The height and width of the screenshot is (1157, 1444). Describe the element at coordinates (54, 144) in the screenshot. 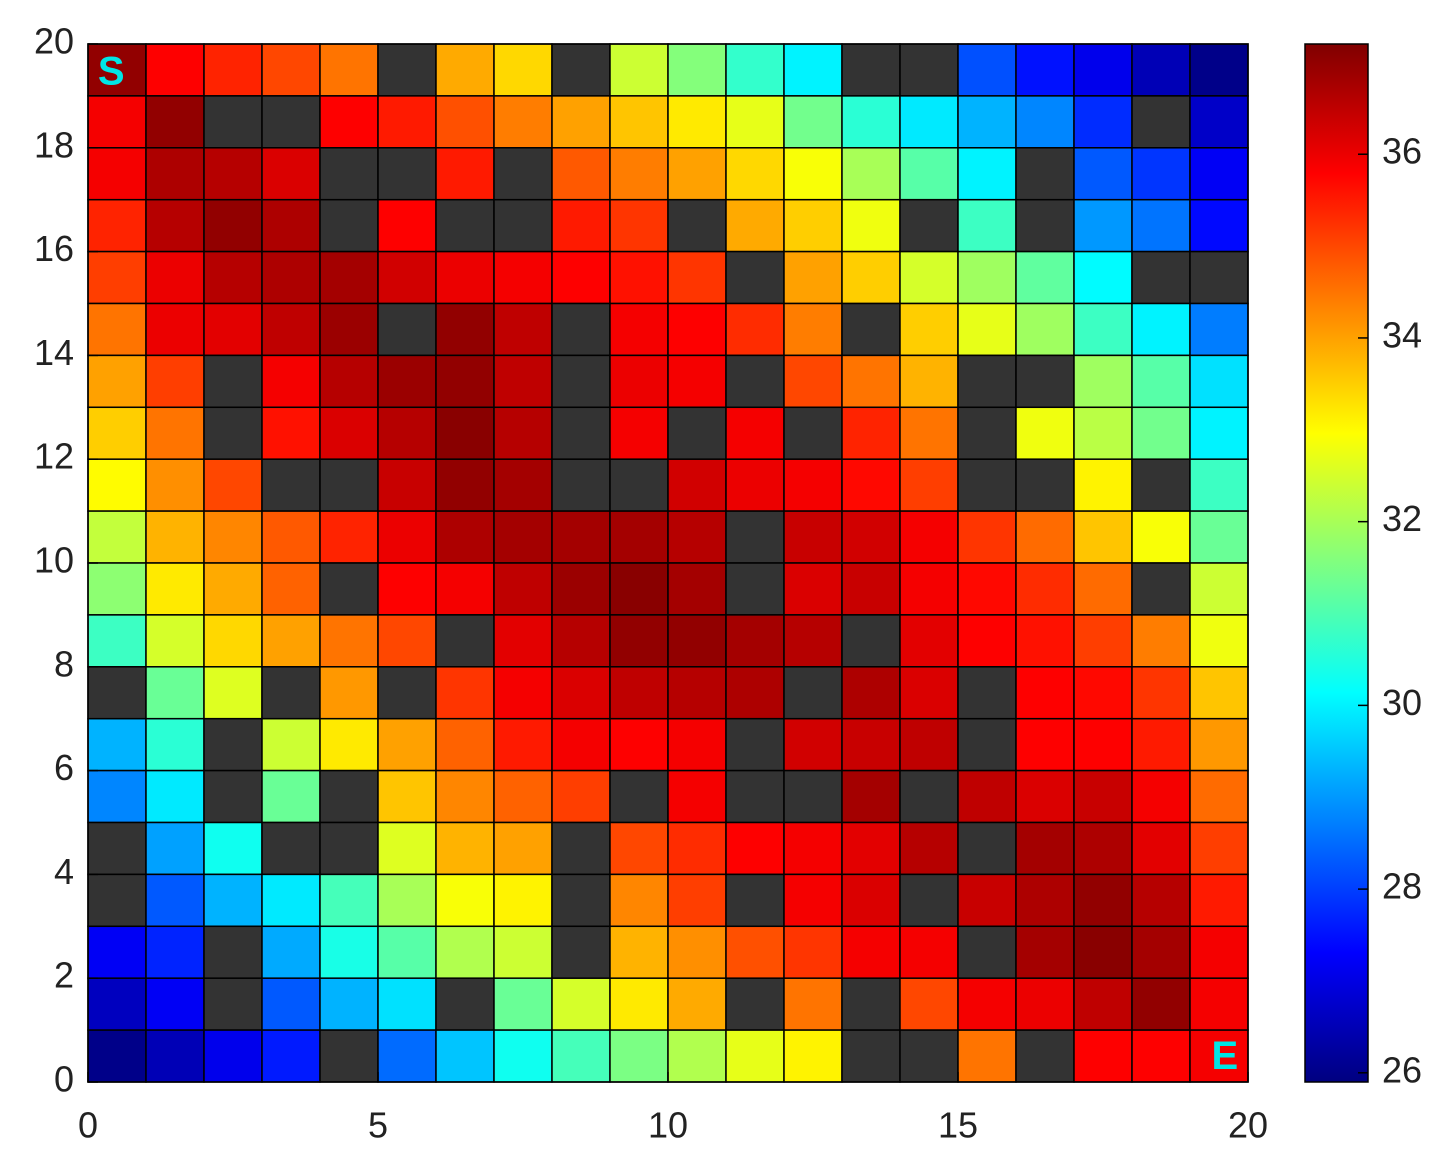

I see `y-tick-label: 18` at that location.